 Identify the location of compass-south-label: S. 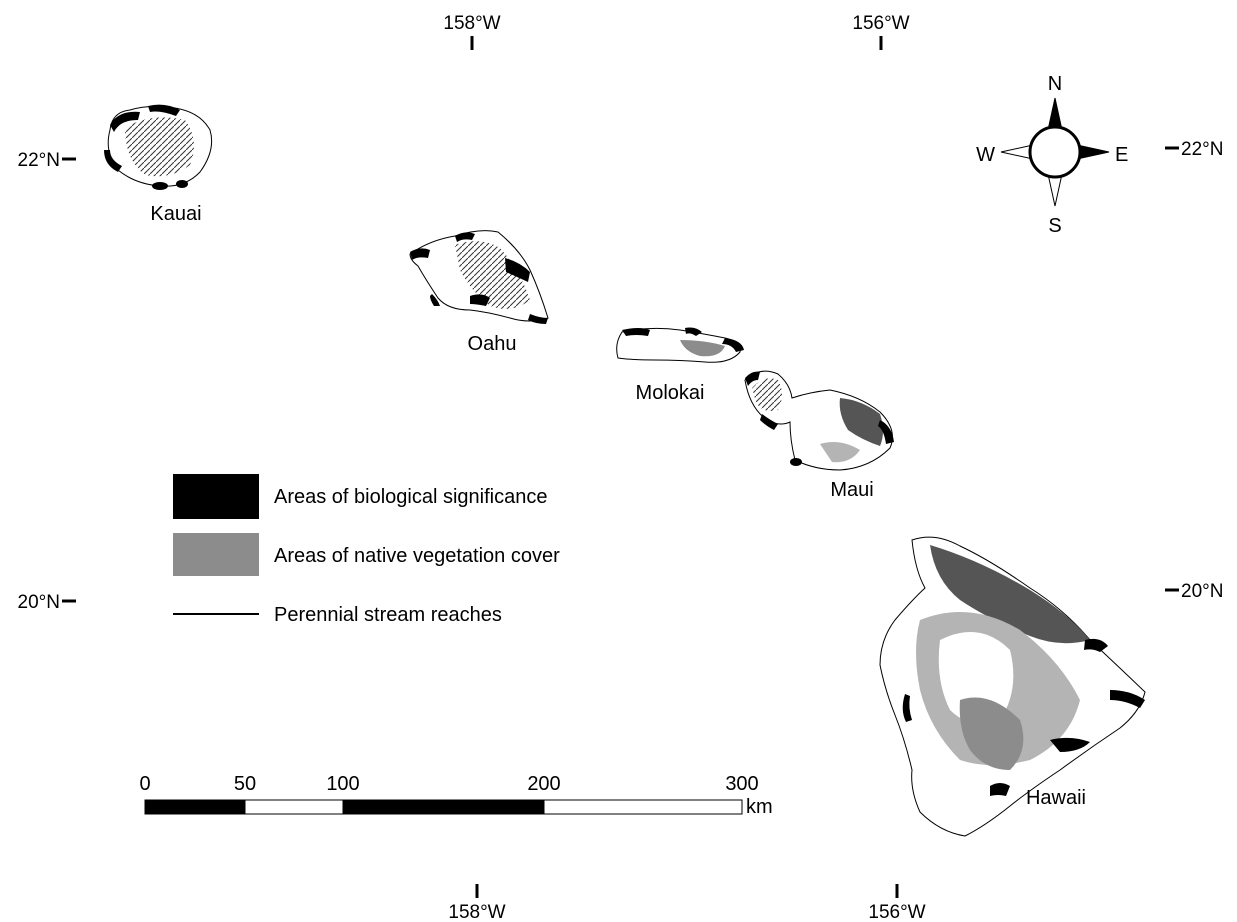
(1054, 226).